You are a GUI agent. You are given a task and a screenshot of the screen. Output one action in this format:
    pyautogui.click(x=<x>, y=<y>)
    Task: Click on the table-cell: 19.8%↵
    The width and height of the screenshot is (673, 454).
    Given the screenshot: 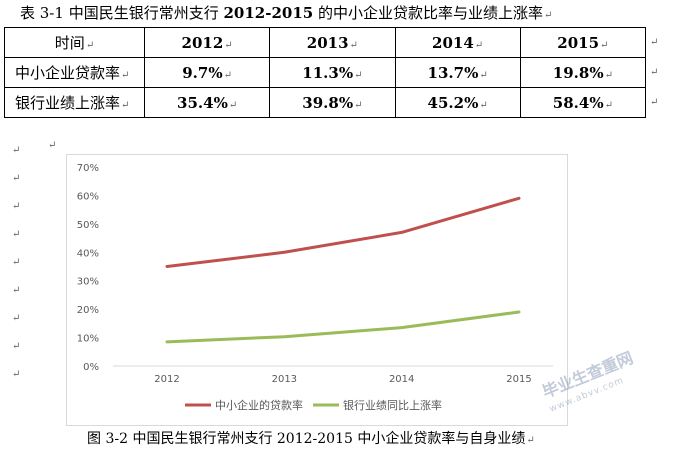 What is the action you would take?
    pyautogui.click(x=583, y=72)
    